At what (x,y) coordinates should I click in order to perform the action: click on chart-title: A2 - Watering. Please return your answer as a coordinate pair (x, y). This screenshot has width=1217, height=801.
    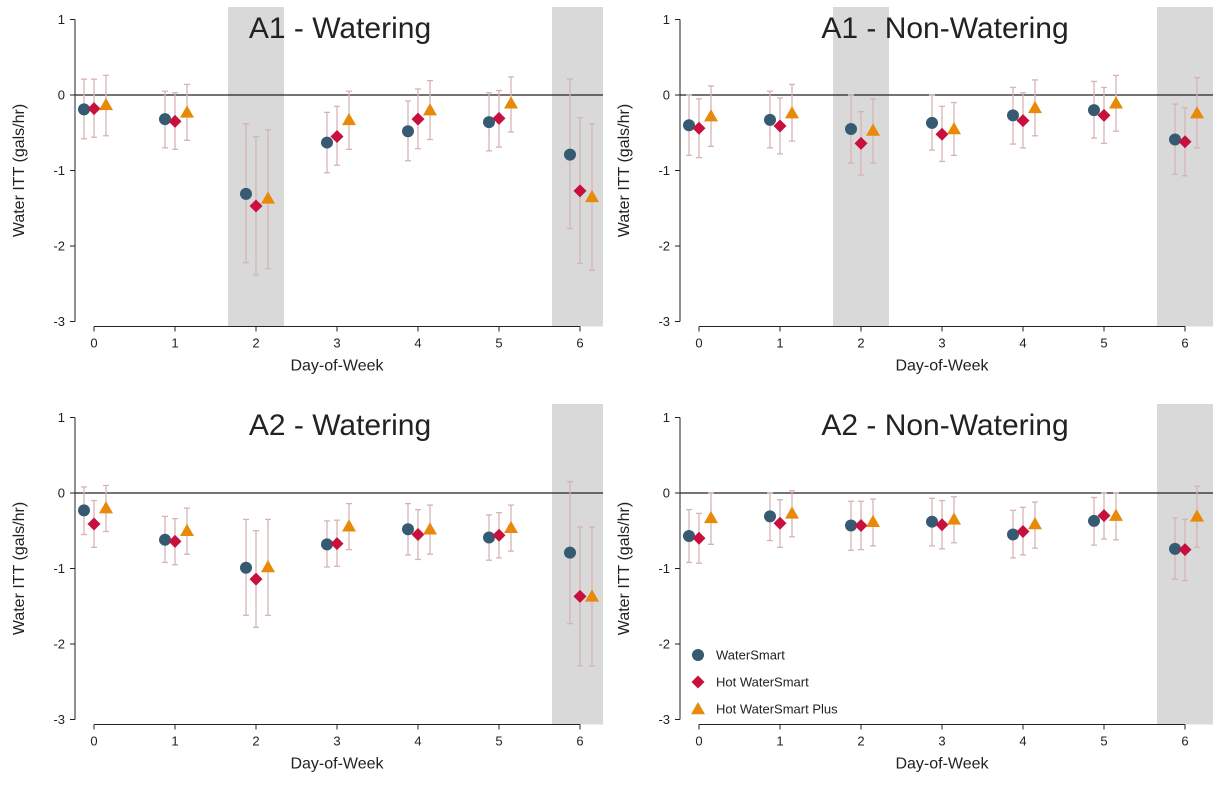
    Looking at the image, I should click on (340, 425).